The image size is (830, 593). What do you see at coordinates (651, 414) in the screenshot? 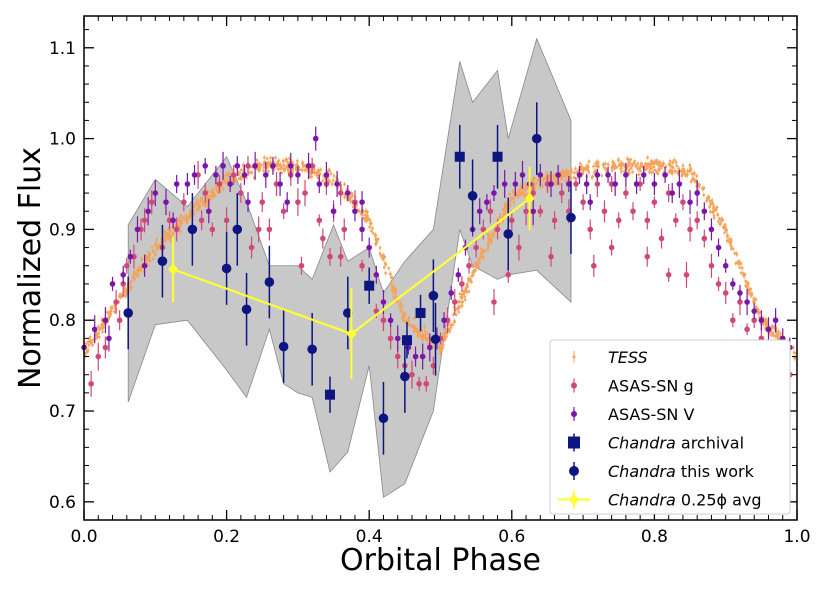
I see `legend-label: ASAS-SN V` at bounding box center [651, 414].